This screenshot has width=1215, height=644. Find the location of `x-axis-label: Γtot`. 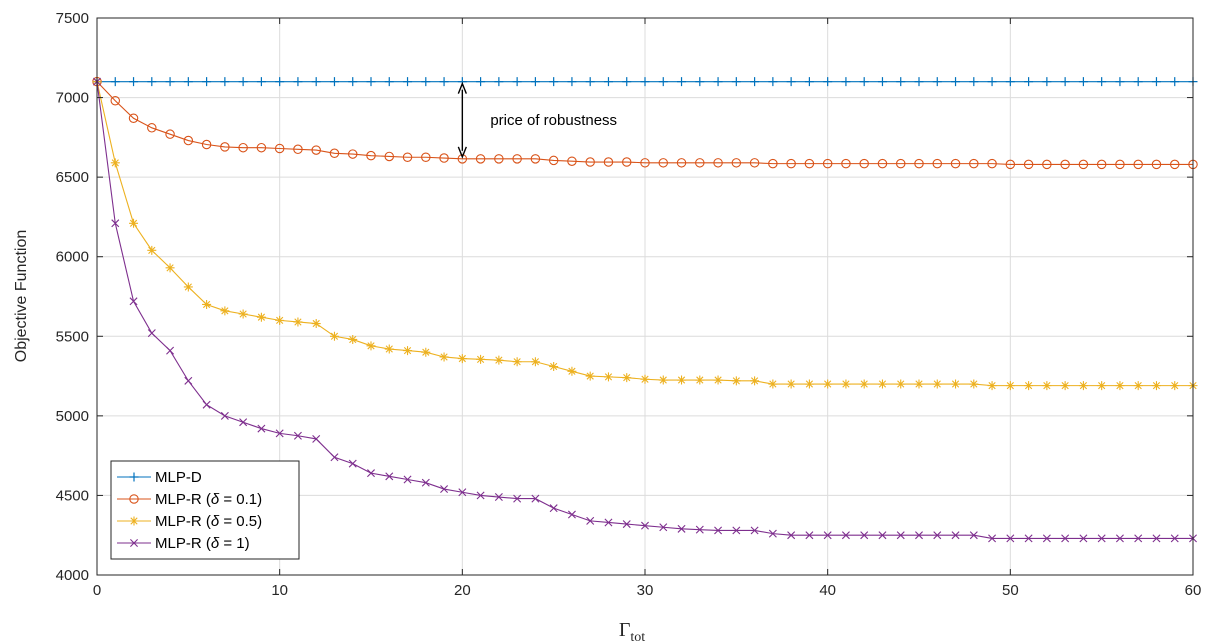

x-axis-label: Γtot is located at coordinates (632, 631).